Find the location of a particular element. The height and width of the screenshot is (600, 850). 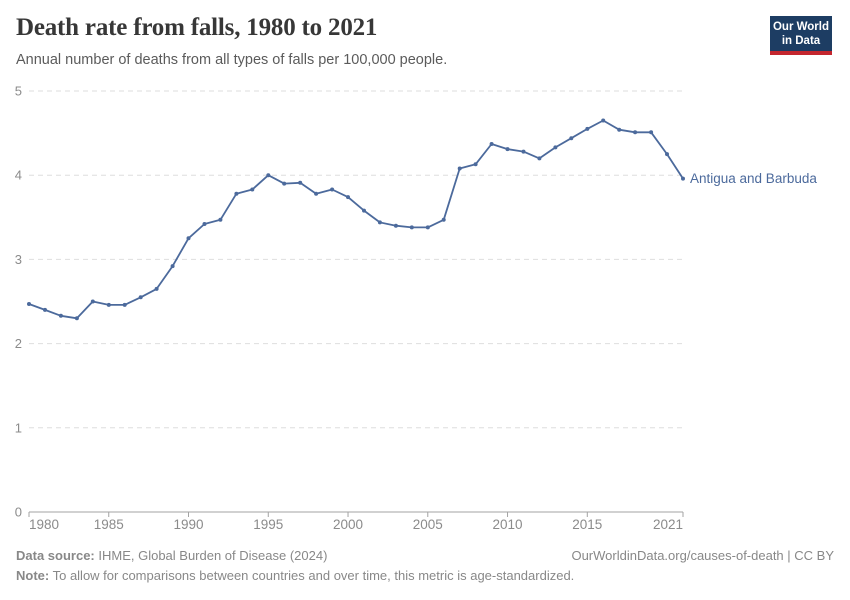

data-source-text: IHME, Global Burden of Disease (2024) is located at coordinates (211, 555).